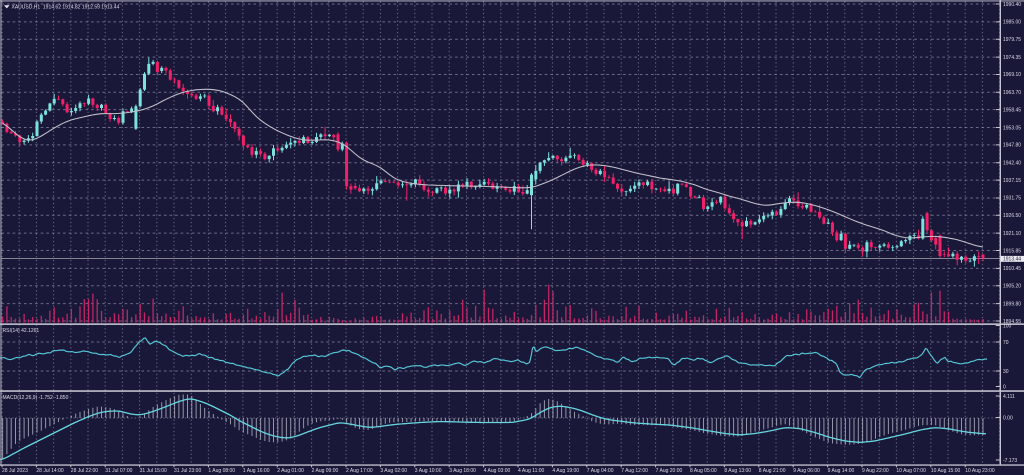  Describe the element at coordinates (462, 471) in the screenshot. I see `svg-text: 3 Aug 18:00` at that location.